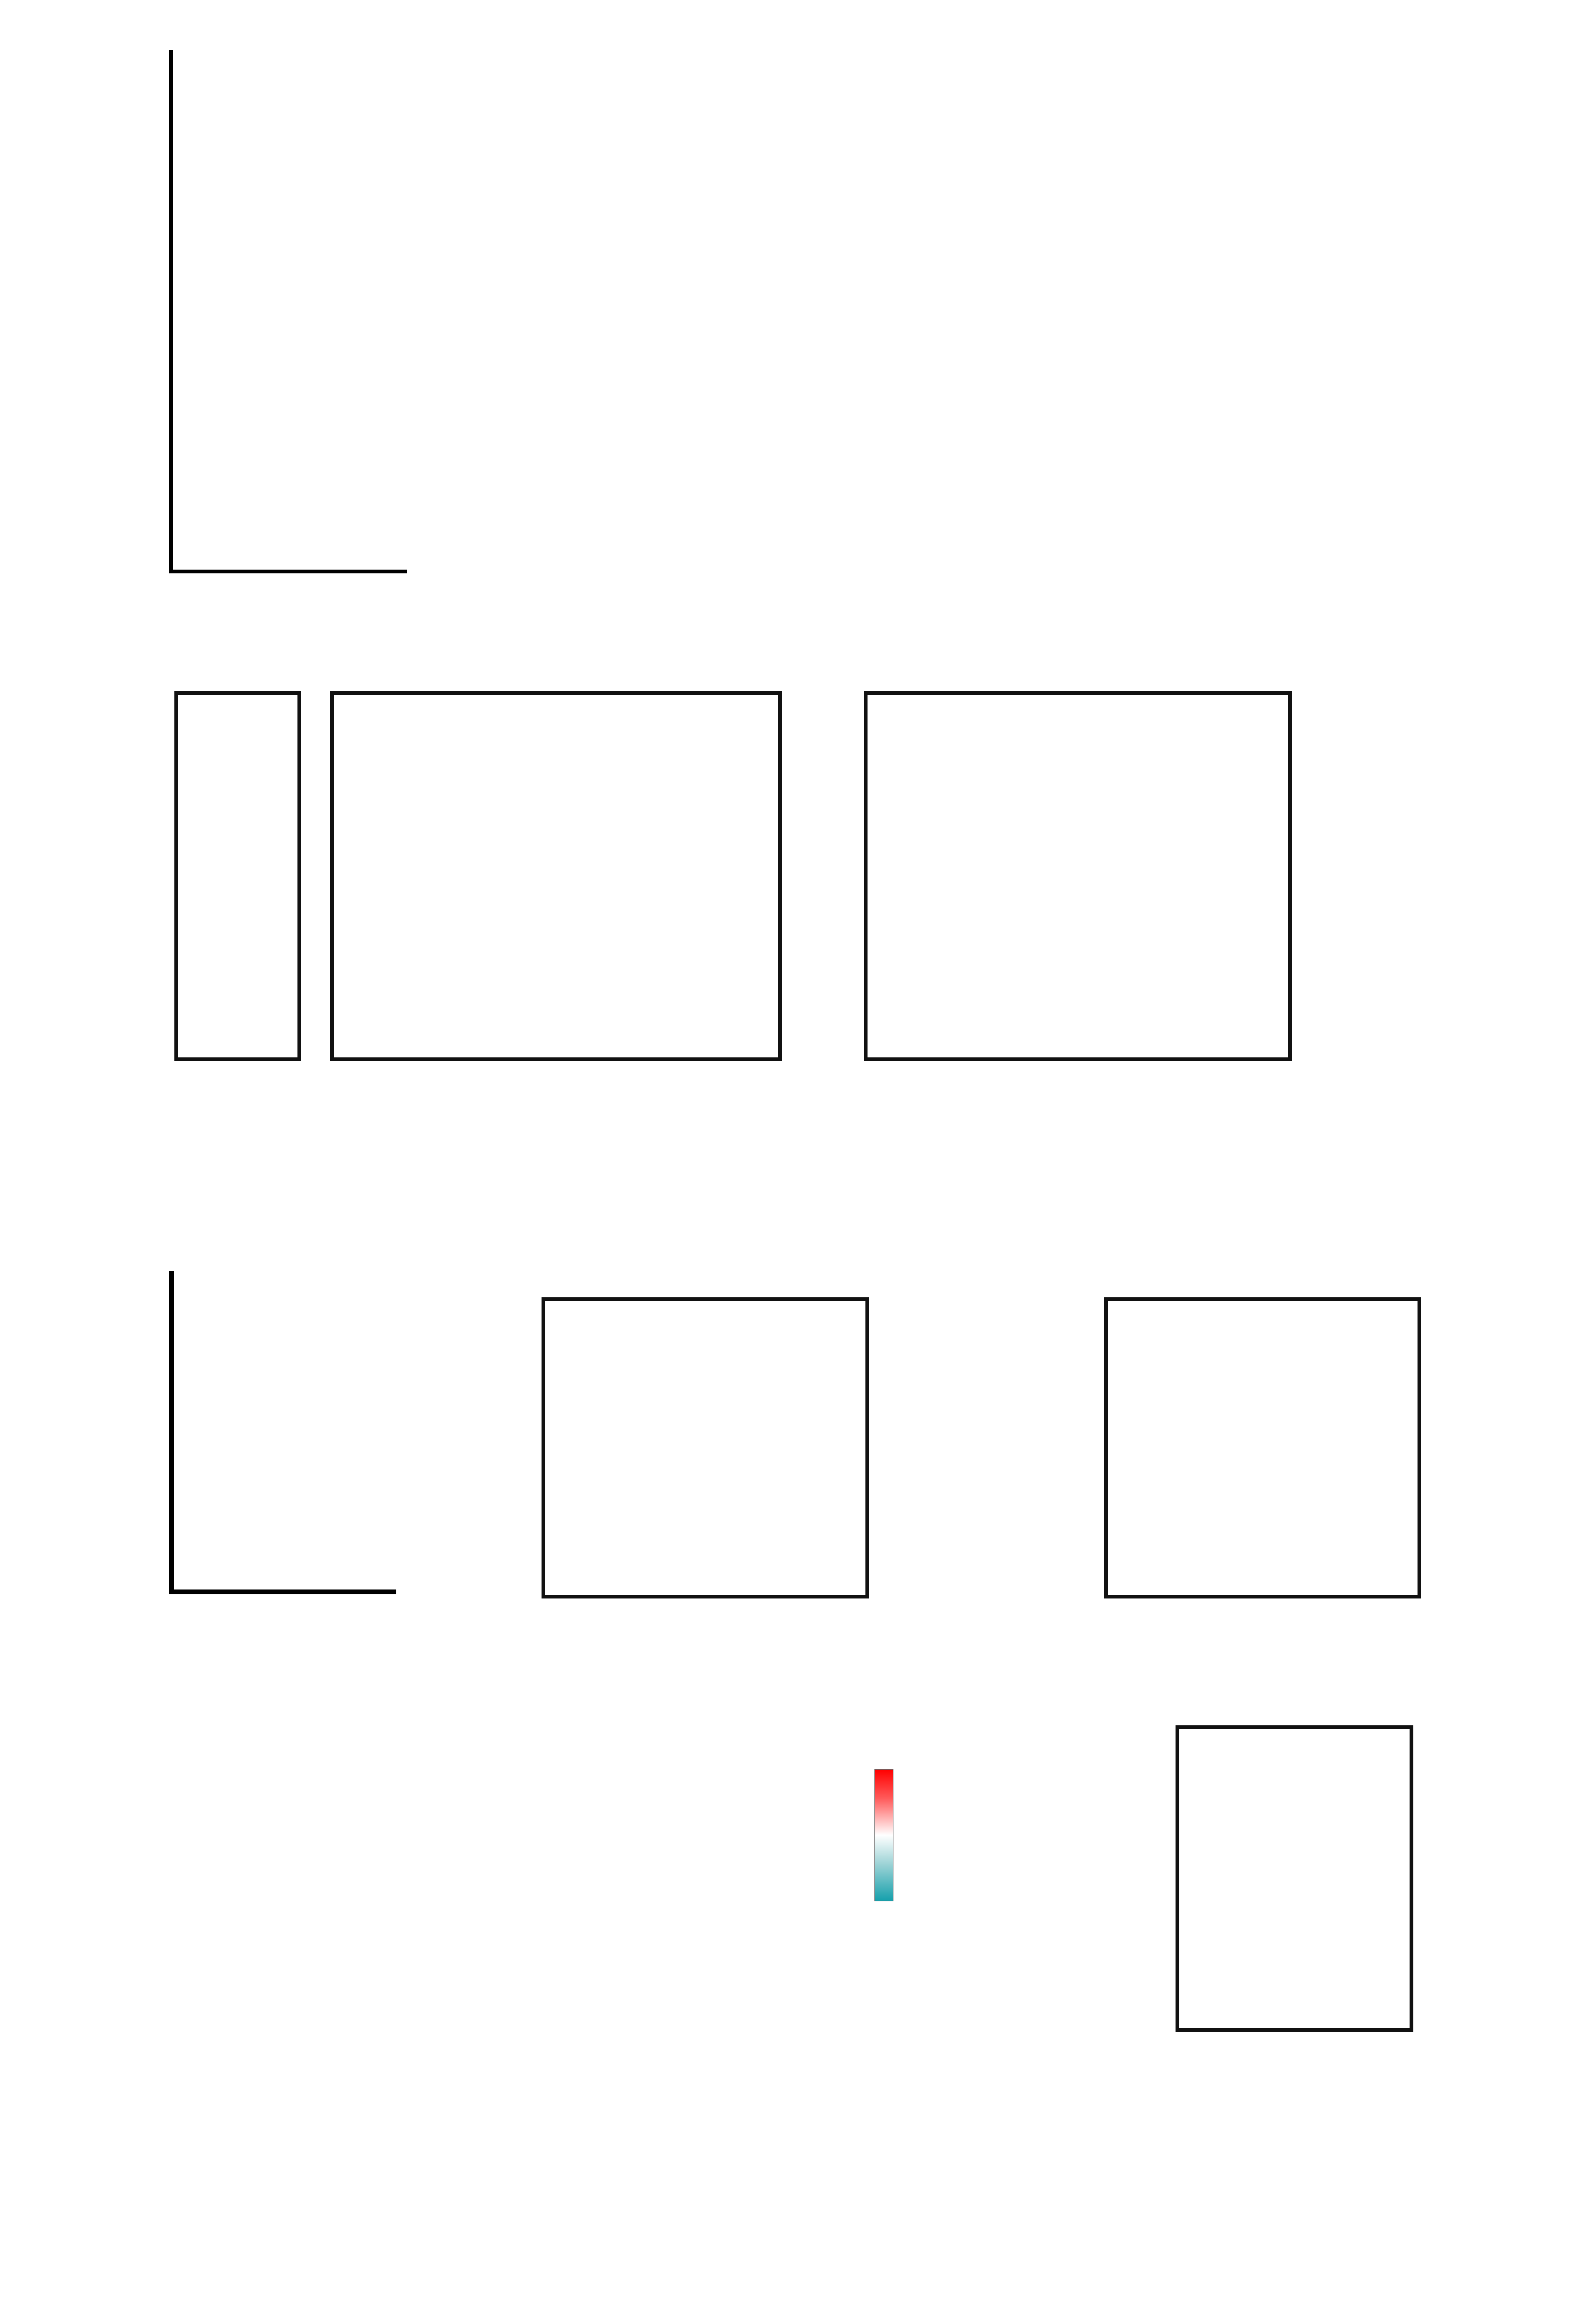 The image size is (1585, 2324). What do you see at coordinates (51, 1880) in the screenshot?
I see `panel-g-row-dendrogram` at bounding box center [51, 1880].